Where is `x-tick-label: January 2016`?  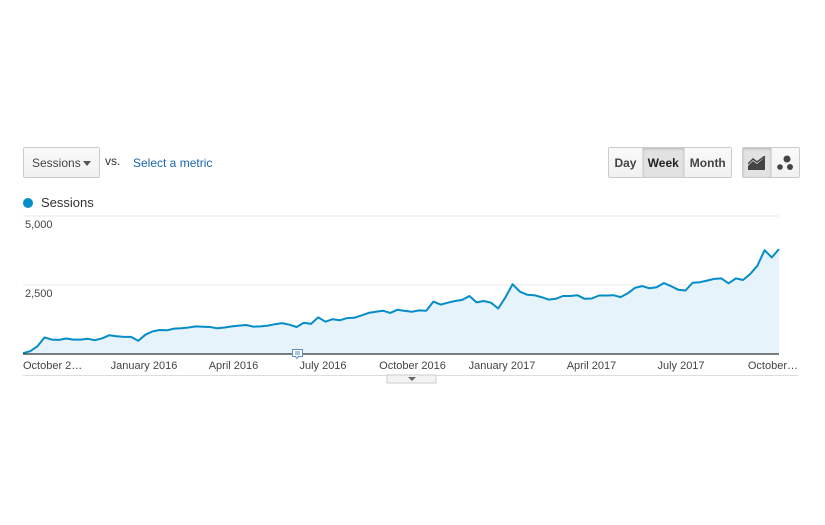
x-tick-label: January 2016 is located at coordinates (144, 366).